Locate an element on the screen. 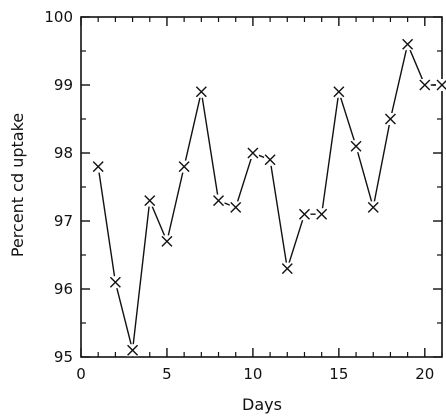 The width and height of the screenshot is (446, 418). y-tick-label: 97 is located at coordinates (63, 221).